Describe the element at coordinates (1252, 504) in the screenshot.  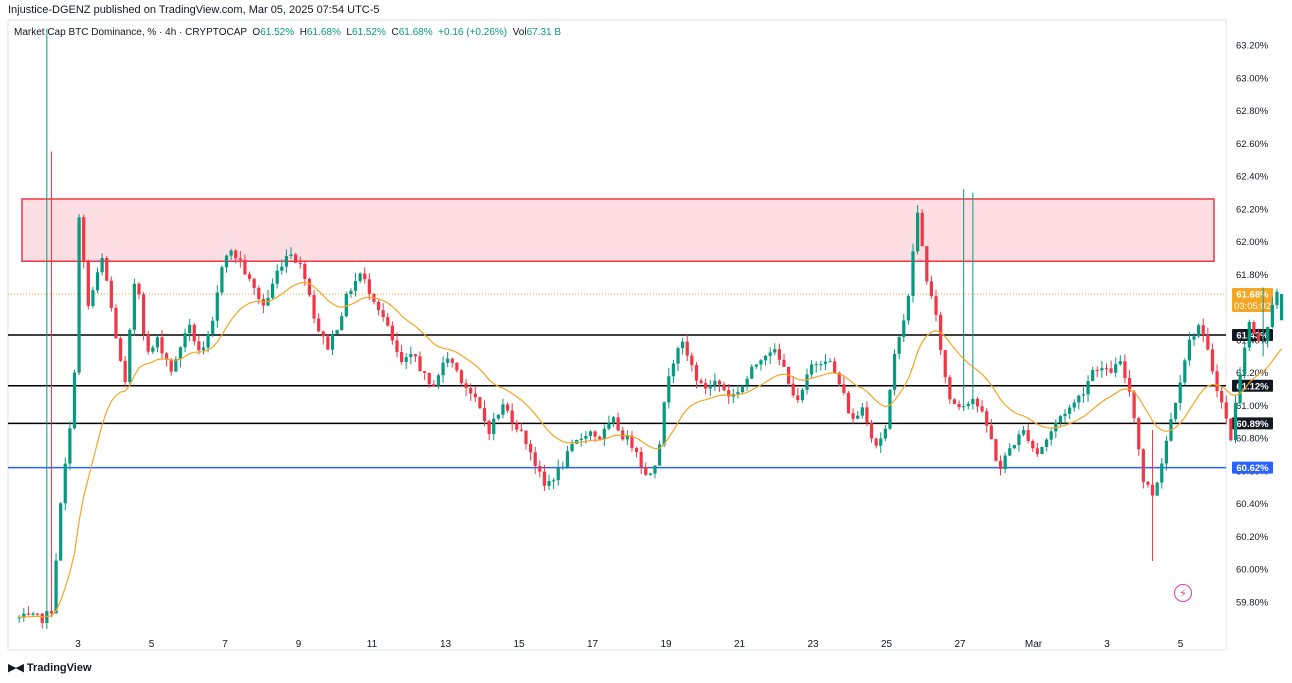
I see `y-tick-label: 60.40%` at that location.